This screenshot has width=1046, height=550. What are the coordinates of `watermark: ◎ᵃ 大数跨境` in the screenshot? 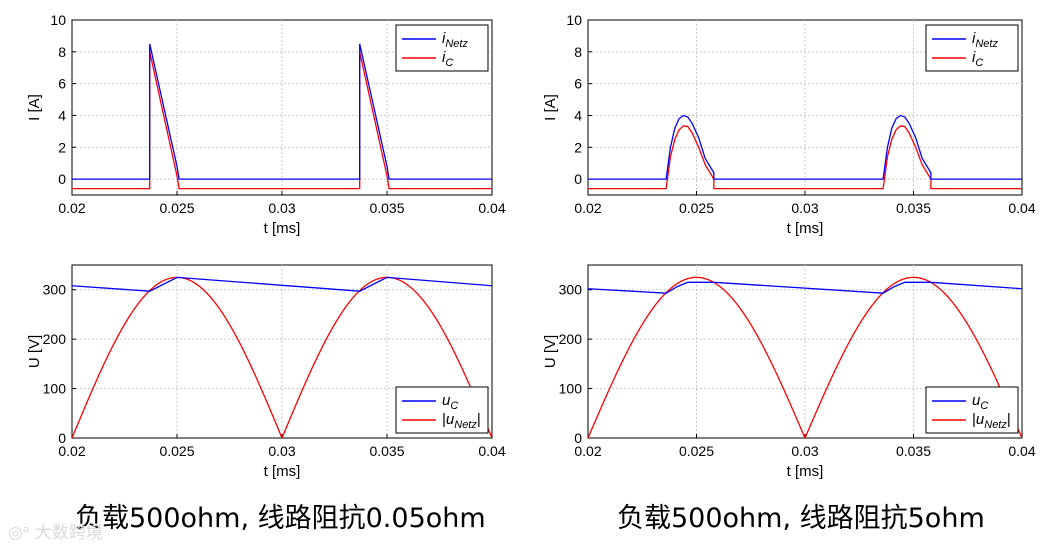 It's located at (55, 530).